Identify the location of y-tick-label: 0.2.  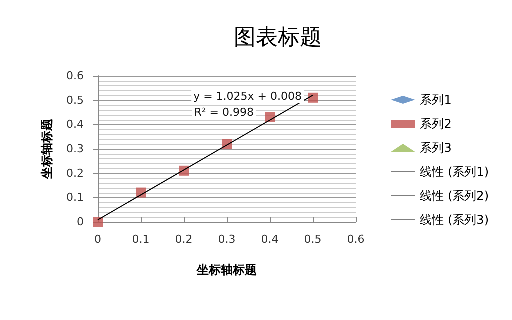
(75, 173).